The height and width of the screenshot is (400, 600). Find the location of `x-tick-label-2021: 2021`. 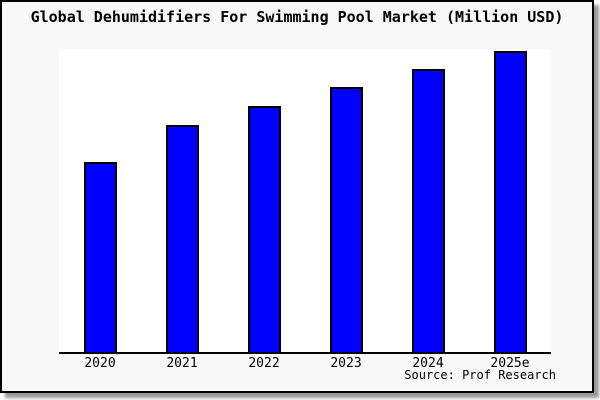

x-tick-label-2021: 2021 is located at coordinates (182, 363).